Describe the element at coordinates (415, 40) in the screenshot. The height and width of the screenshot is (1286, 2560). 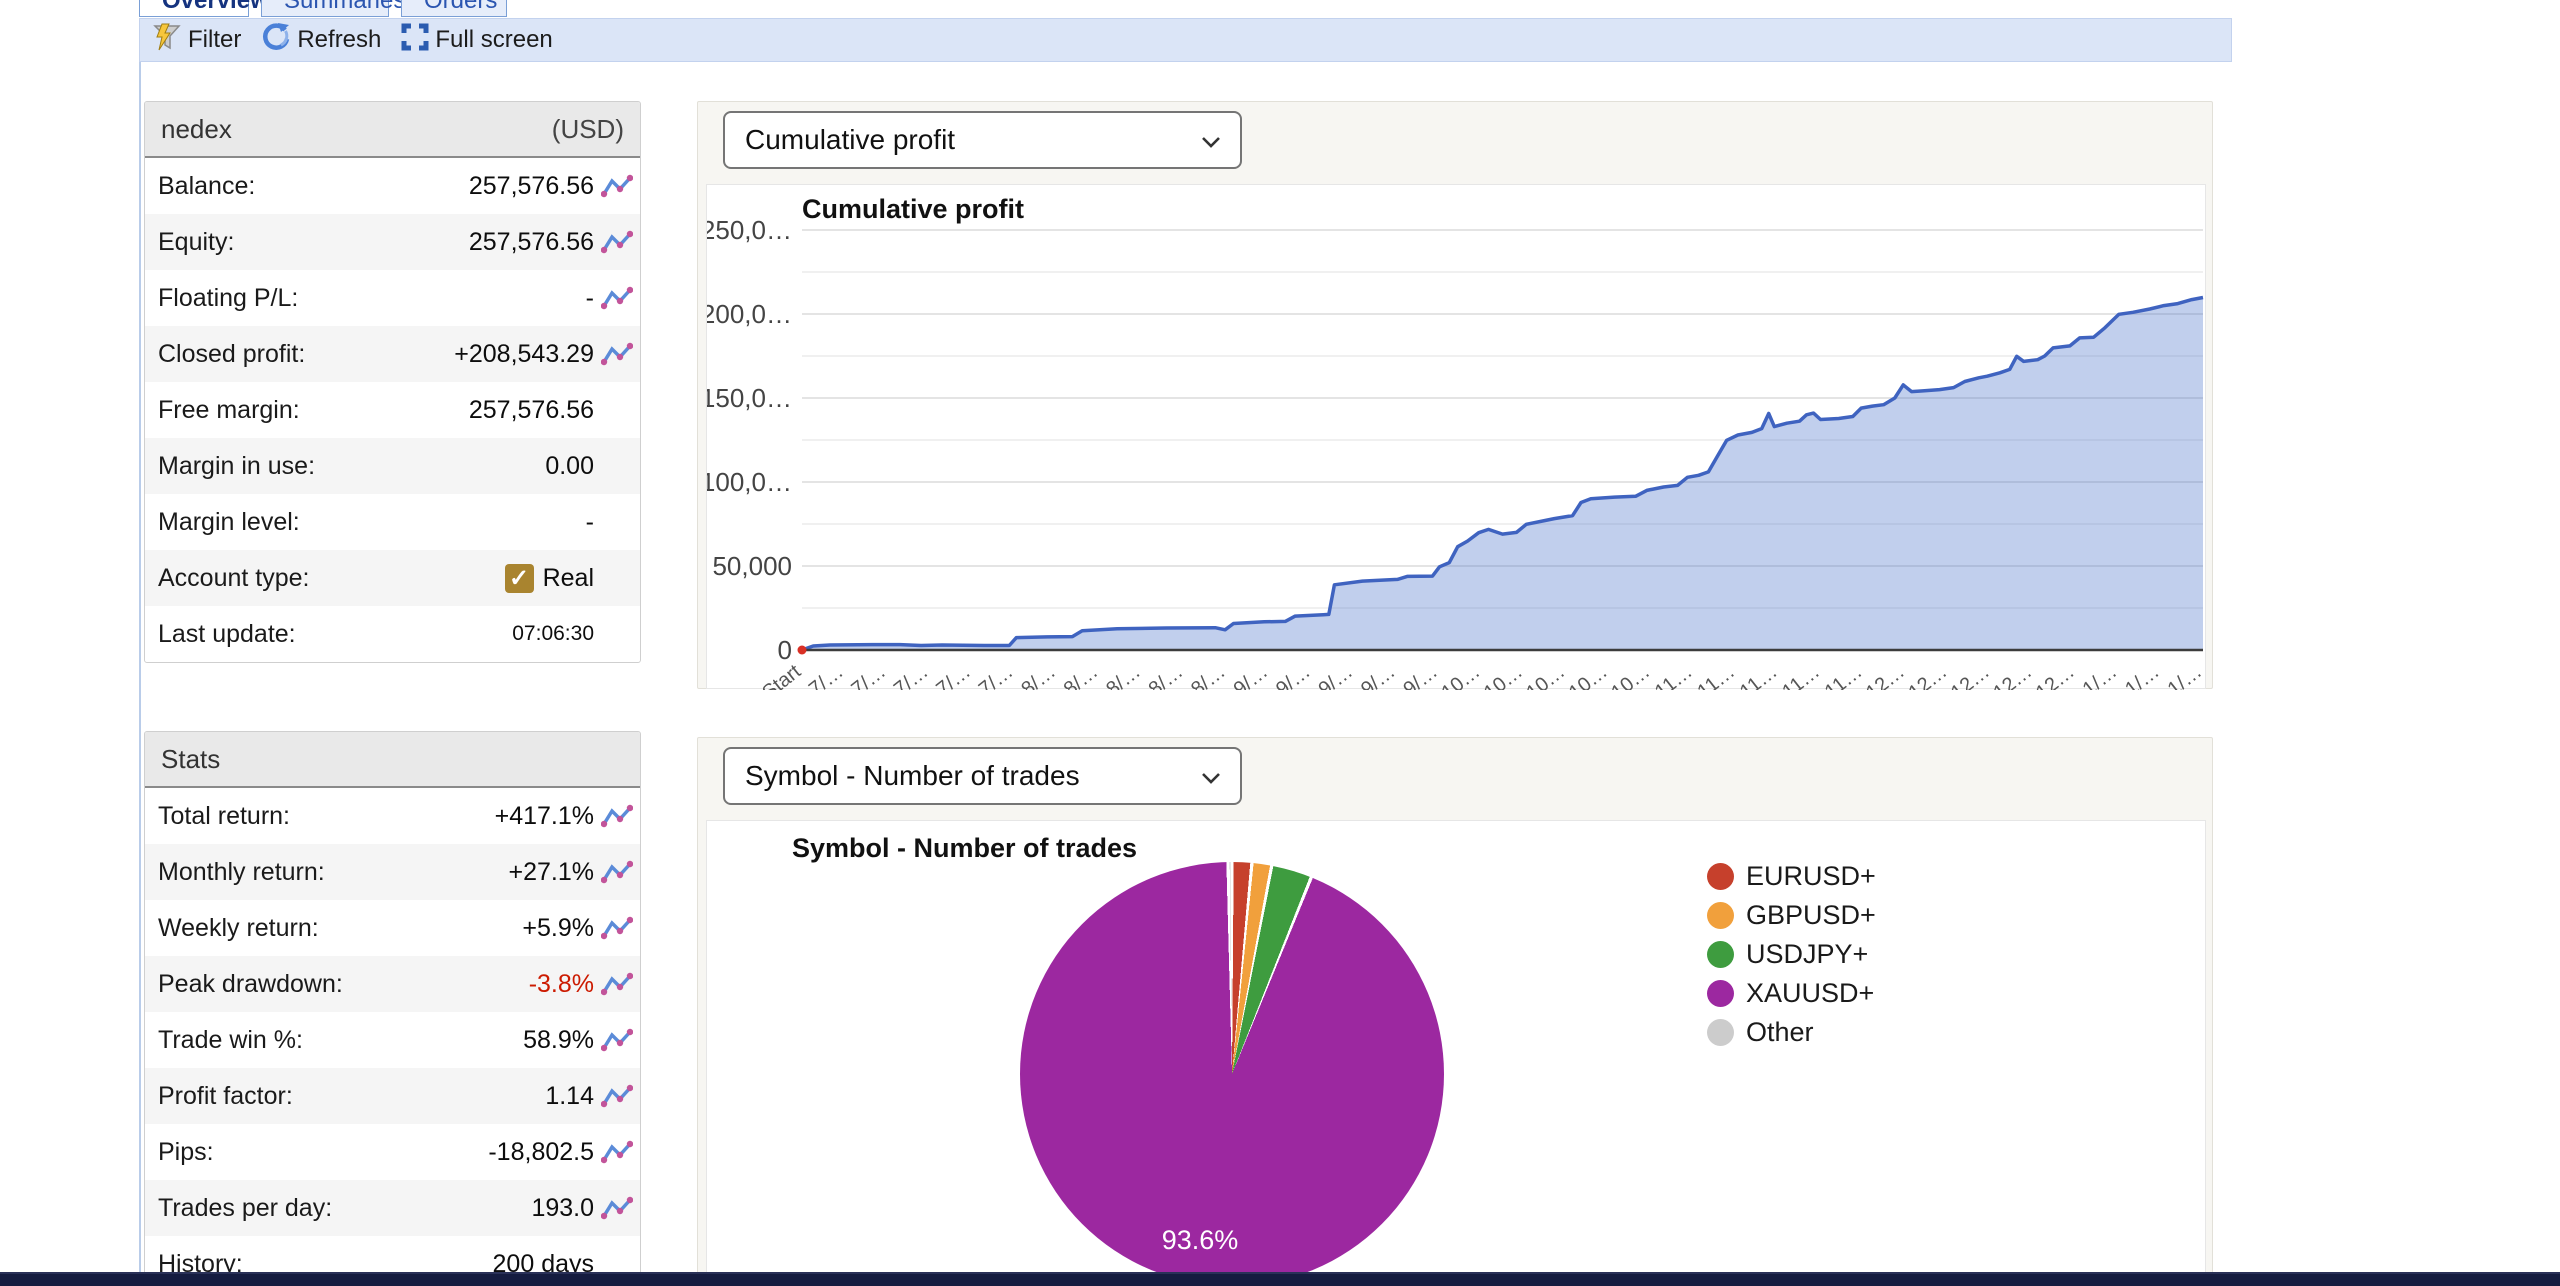
I see `corner-brackets-icon` at that location.